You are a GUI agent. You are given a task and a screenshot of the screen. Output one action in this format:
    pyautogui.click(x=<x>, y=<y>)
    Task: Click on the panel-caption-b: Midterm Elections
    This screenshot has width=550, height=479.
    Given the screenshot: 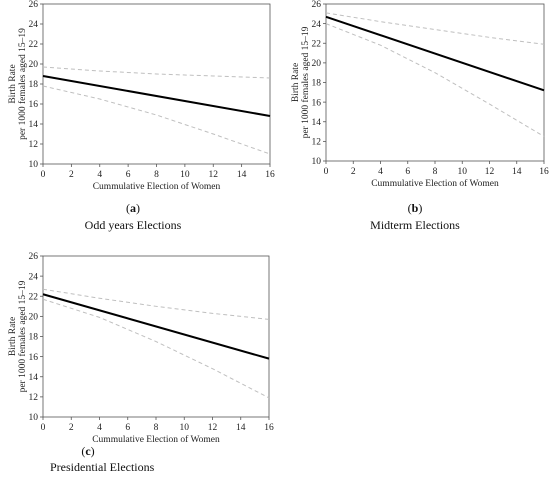 What is the action you would take?
    pyautogui.click(x=415, y=225)
    